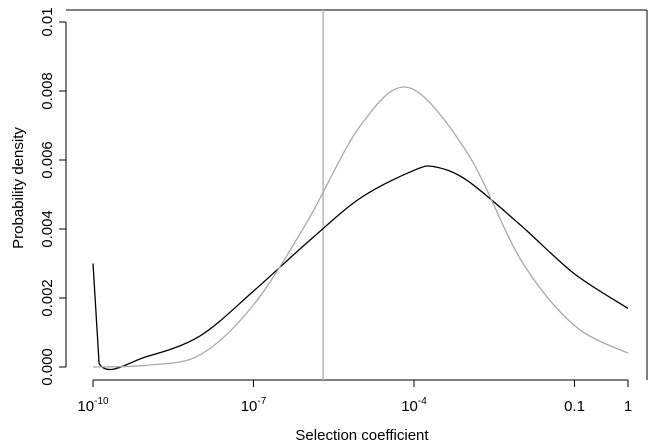 The width and height of the screenshot is (648, 442). Describe the element at coordinates (47, 160) in the screenshot. I see `y-tick-label: 0.006` at that location.